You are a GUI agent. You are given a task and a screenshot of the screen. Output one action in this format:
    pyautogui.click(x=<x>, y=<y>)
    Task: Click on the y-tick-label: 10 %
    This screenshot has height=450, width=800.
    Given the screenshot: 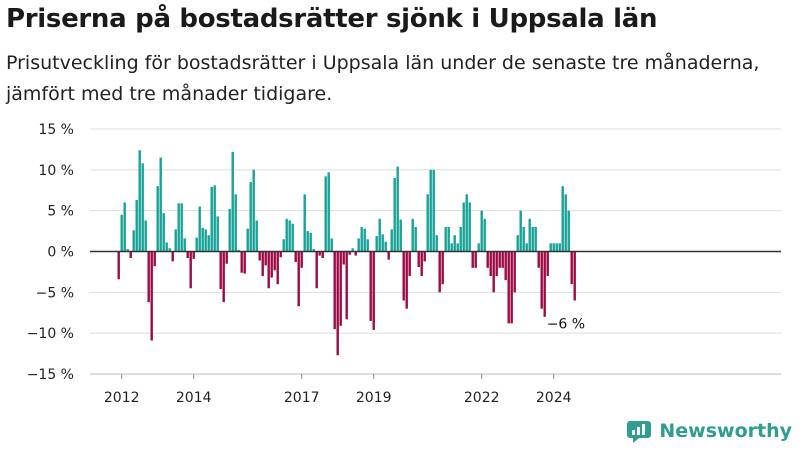 What is the action you would take?
    pyautogui.click(x=56, y=171)
    